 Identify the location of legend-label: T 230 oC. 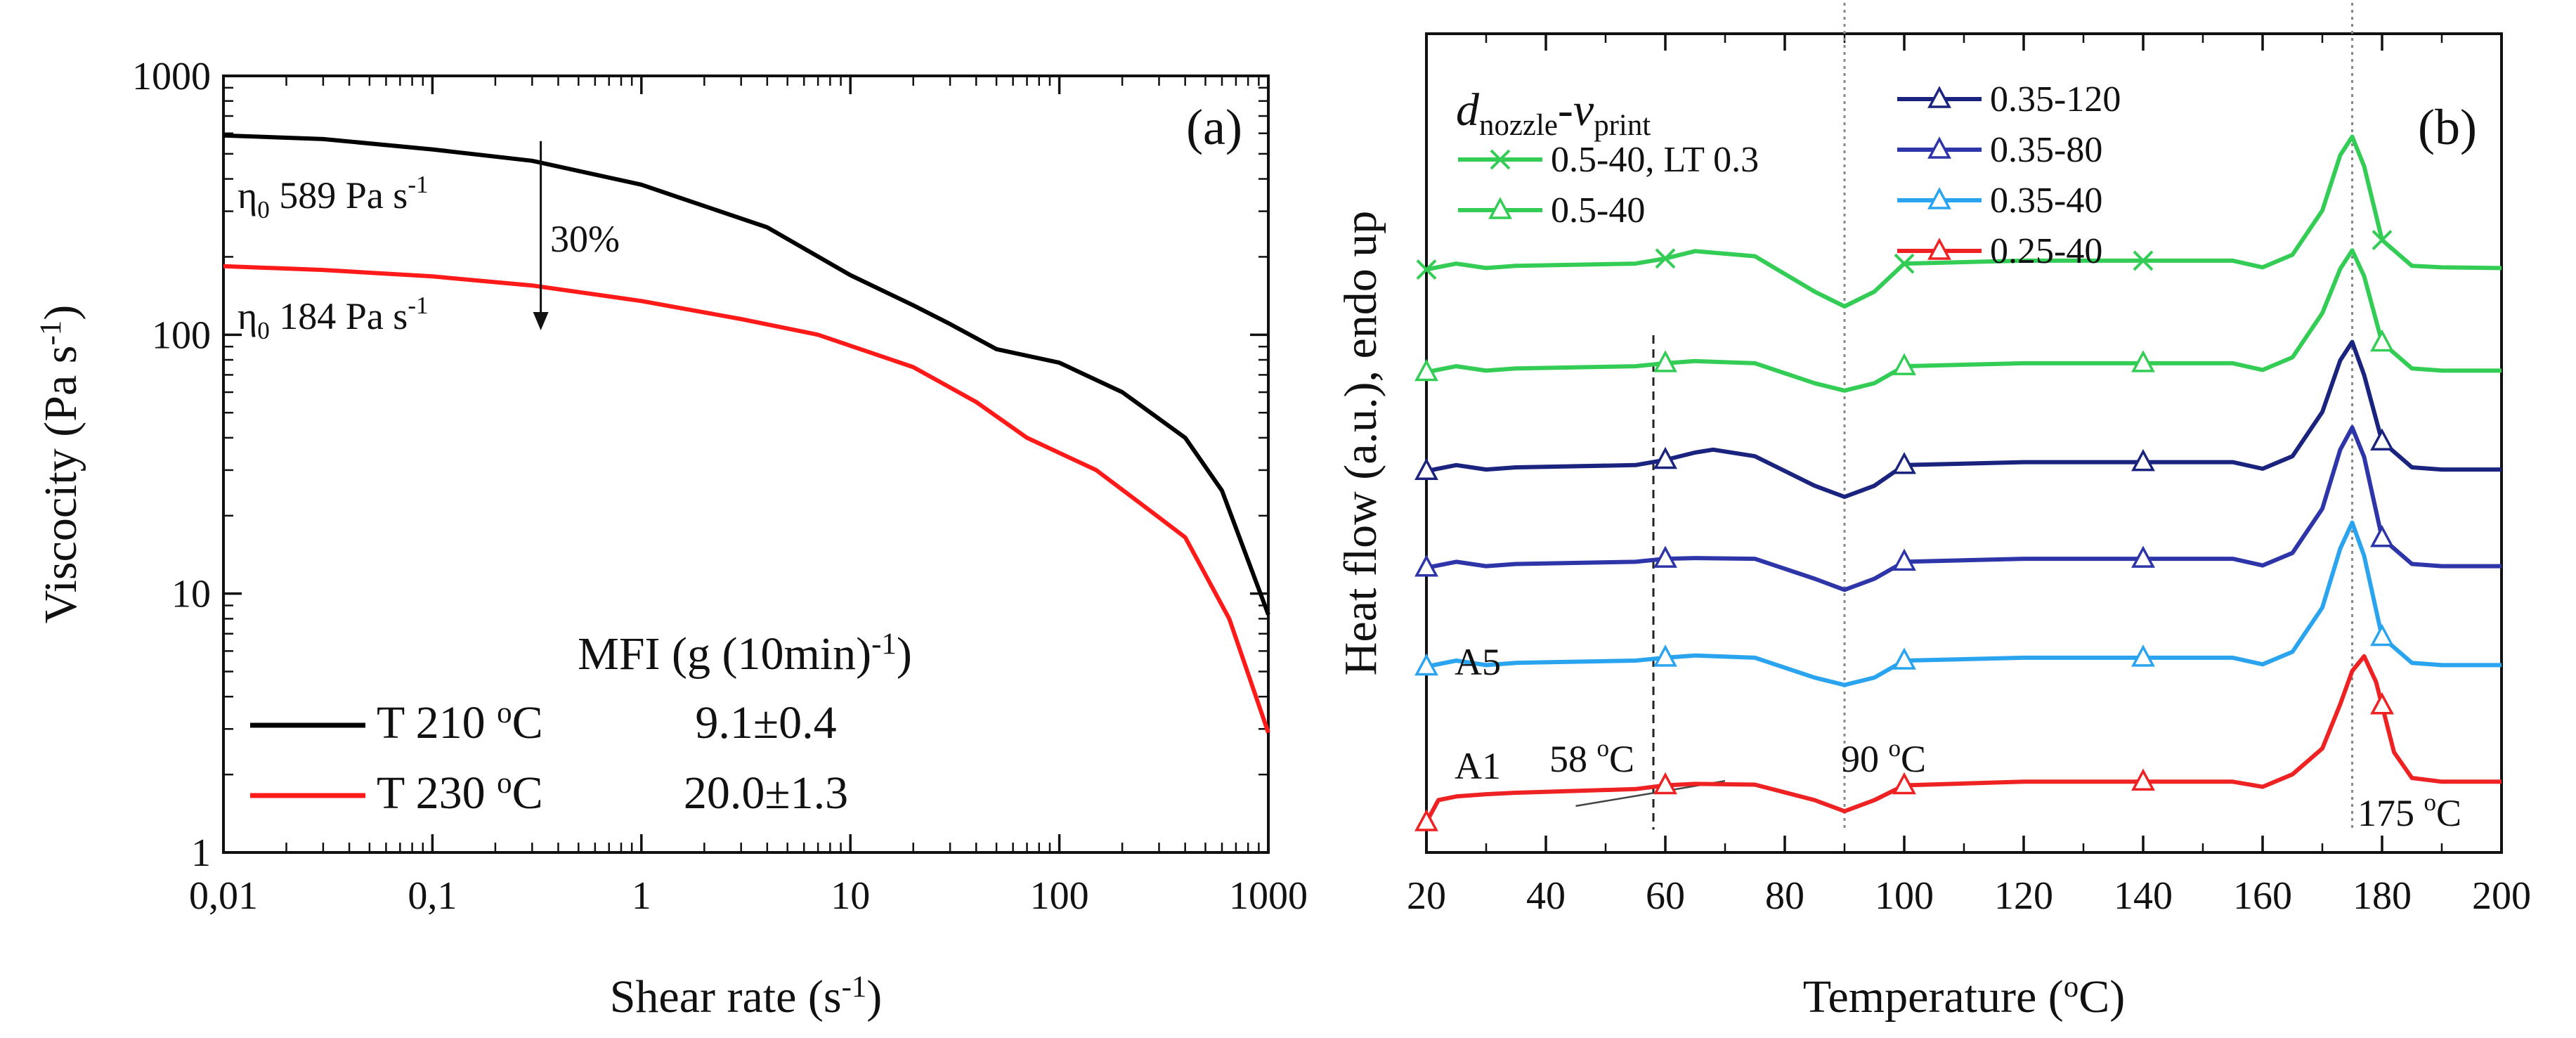
(460, 793).